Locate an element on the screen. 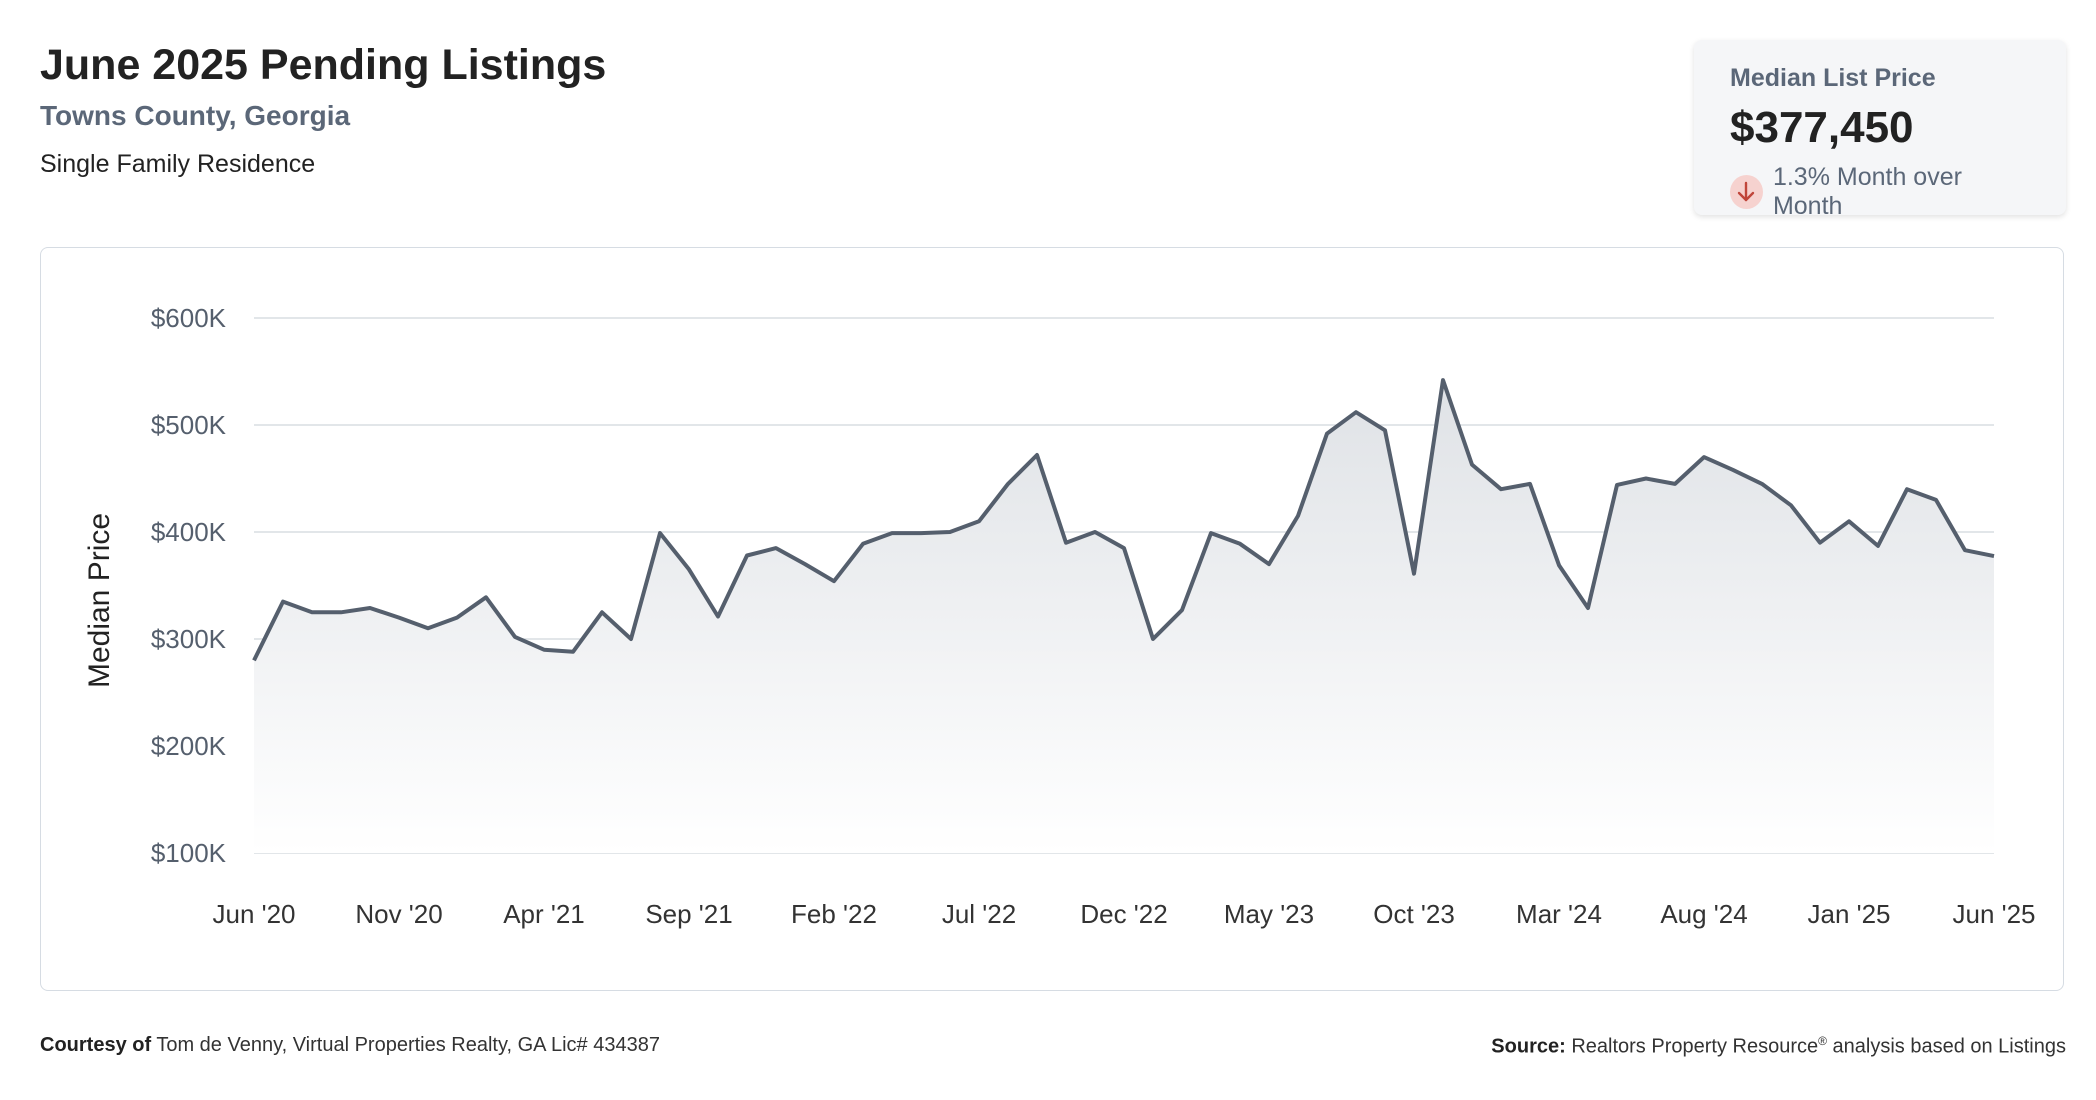 This screenshot has height=1100, width=2096. y-tick-label: $100K is located at coordinates (189, 853).